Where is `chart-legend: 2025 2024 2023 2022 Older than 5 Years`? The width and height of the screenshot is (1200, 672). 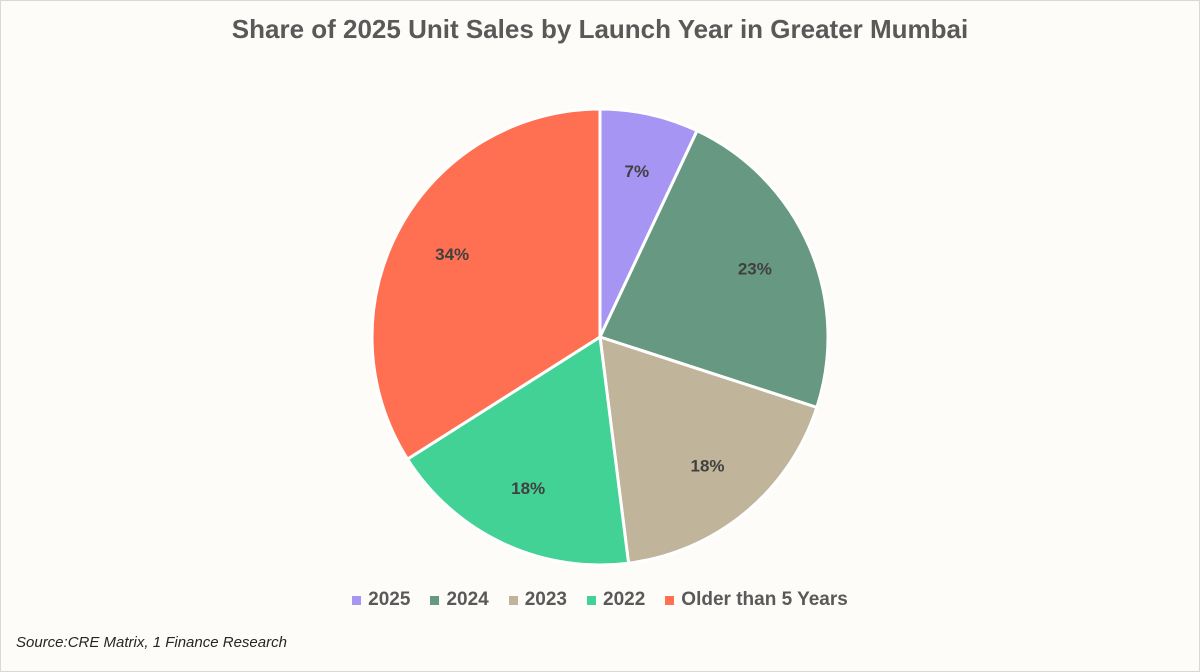
chart-legend: 2025 2024 2023 2022 Older than 5 Years is located at coordinates (600, 600).